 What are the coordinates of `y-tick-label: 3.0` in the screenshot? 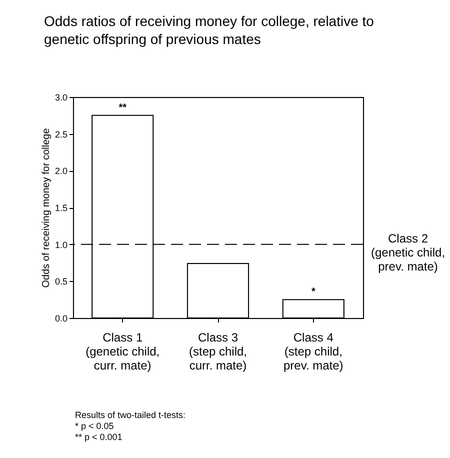 It's located at (61, 97).